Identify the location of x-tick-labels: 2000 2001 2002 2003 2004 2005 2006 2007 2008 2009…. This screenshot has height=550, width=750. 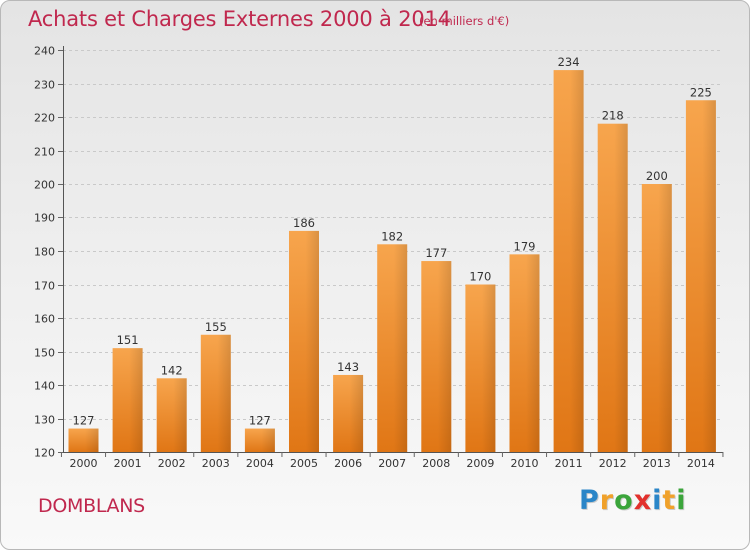
(392, 463).